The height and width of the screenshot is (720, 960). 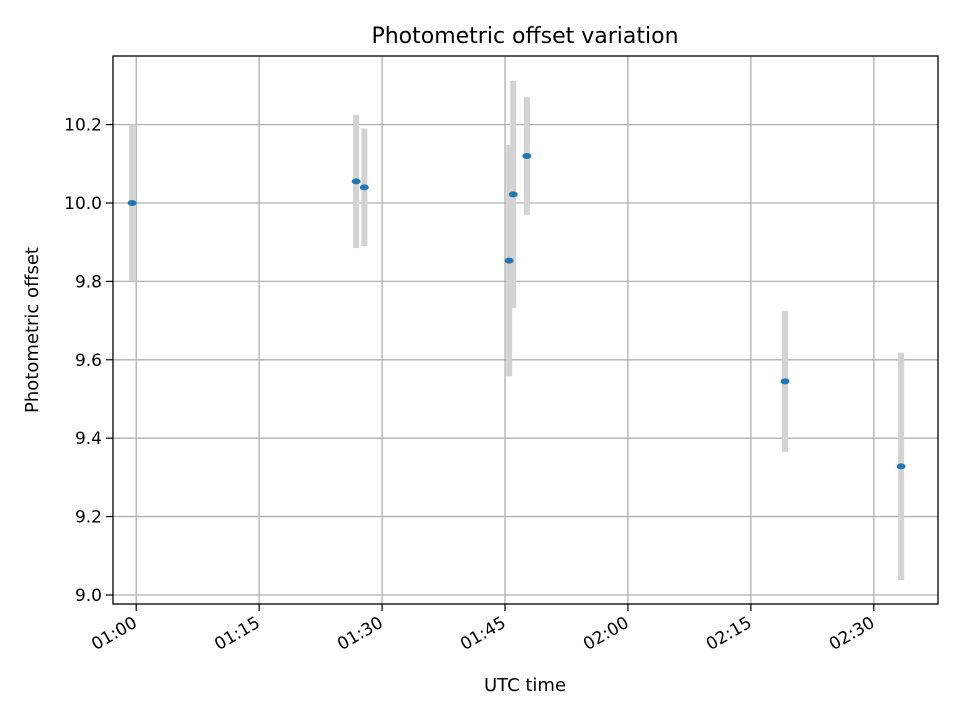 I want to click on y-tick-label: 9.4, so click(x=88, y=439).